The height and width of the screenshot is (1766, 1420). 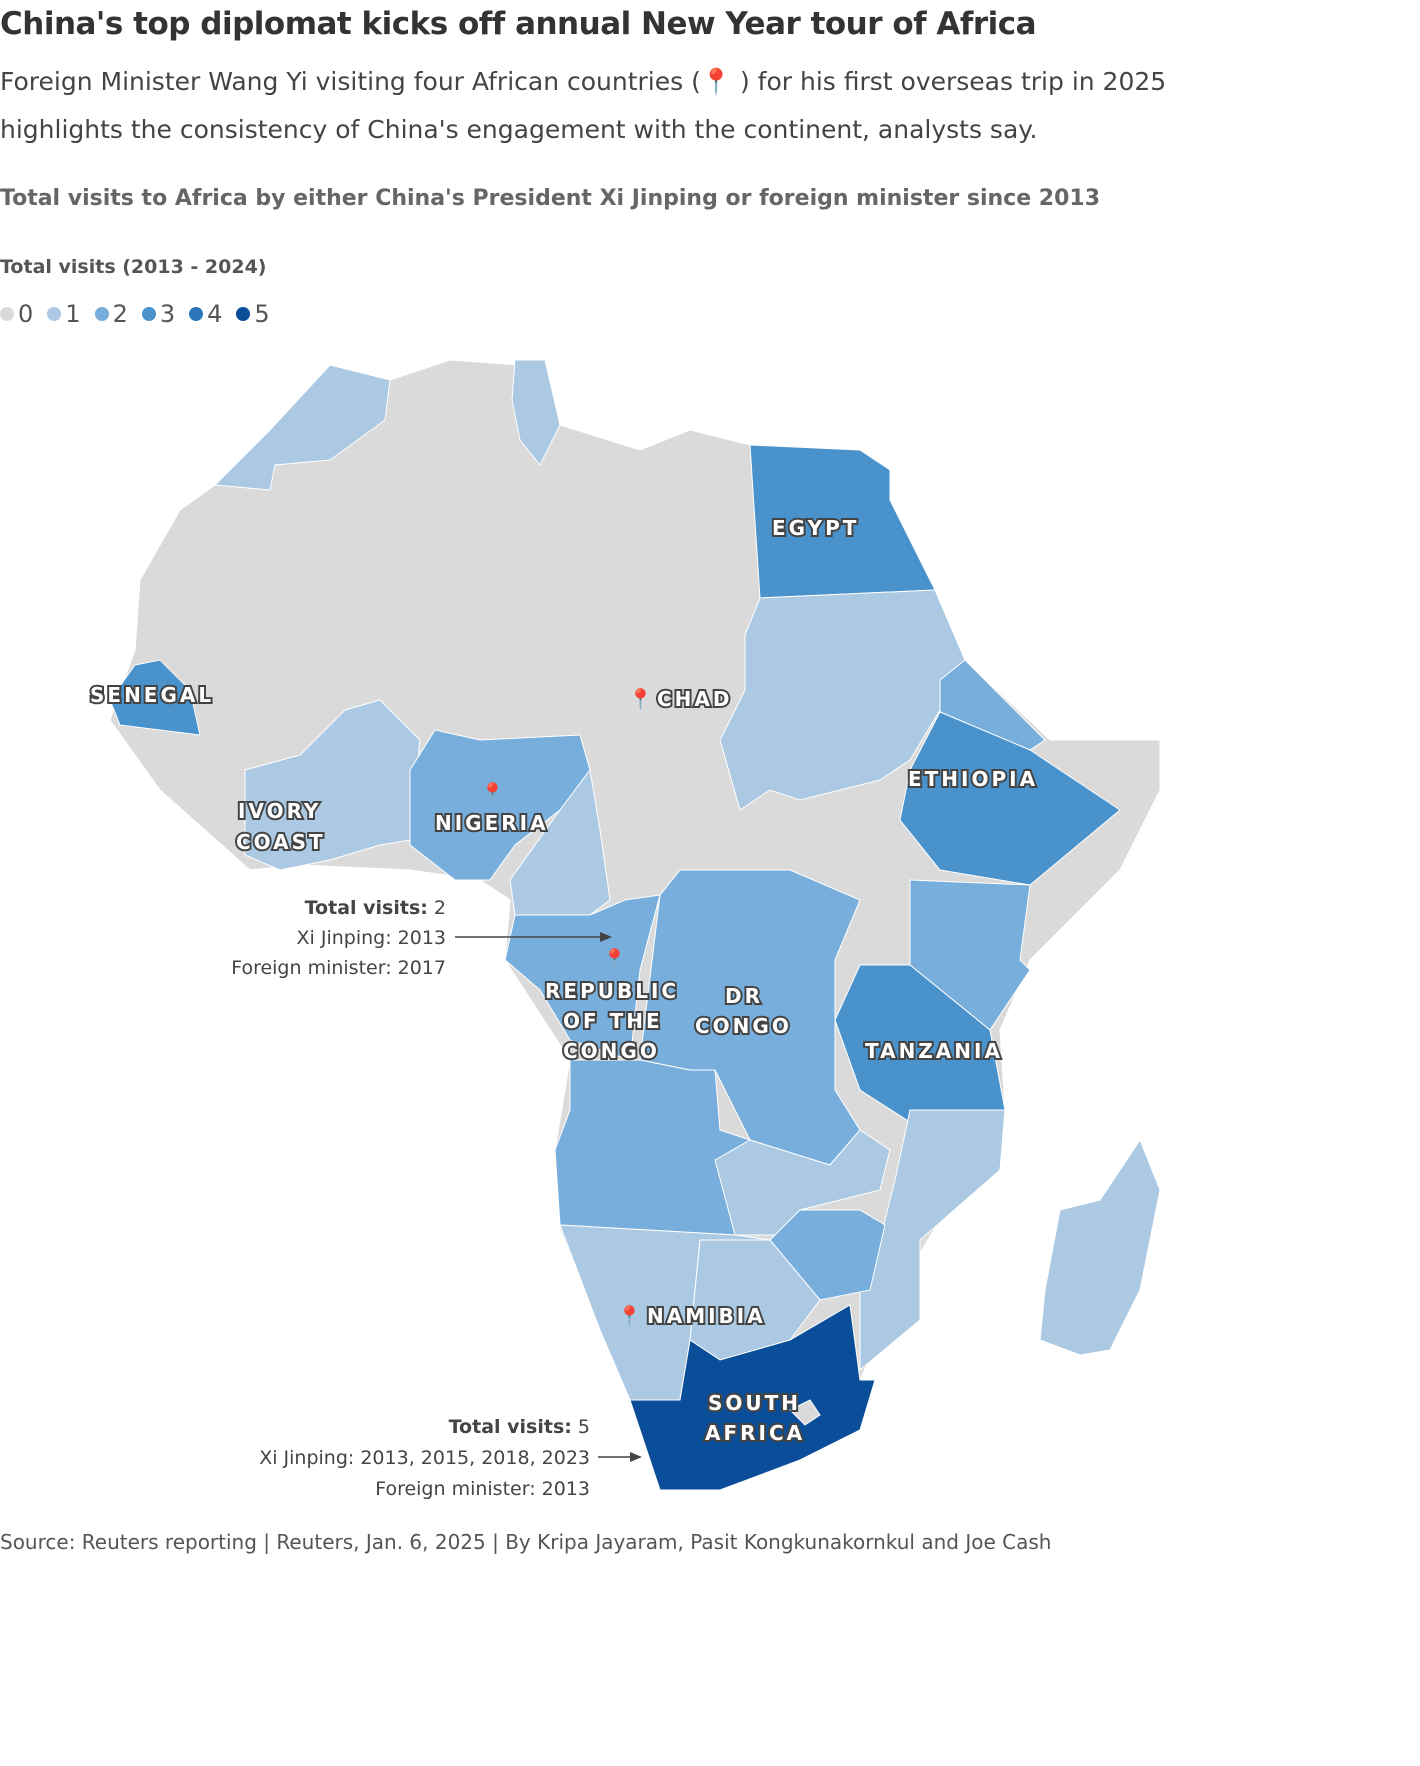 What do you see at coordinates (152, 695) in the screenshot?
I see `label-senegal: SENEGAL` at bounding box center [152, 695].